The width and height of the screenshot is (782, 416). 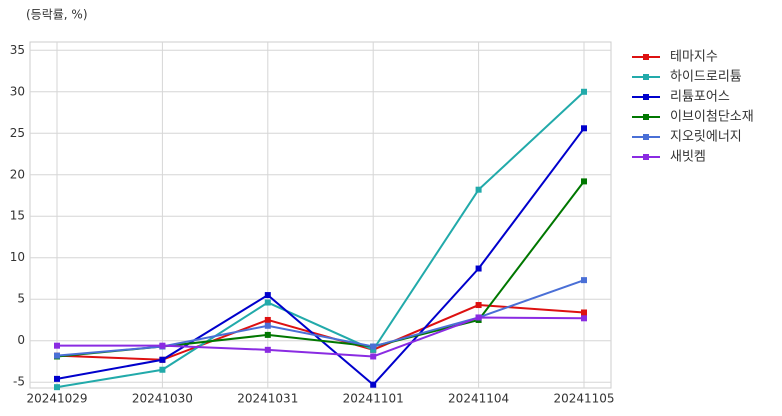 What do you see at coordinates (267, 399) in the screenshot?
I see `x-tick-label: 20241031` at bounding box center [267, 399].